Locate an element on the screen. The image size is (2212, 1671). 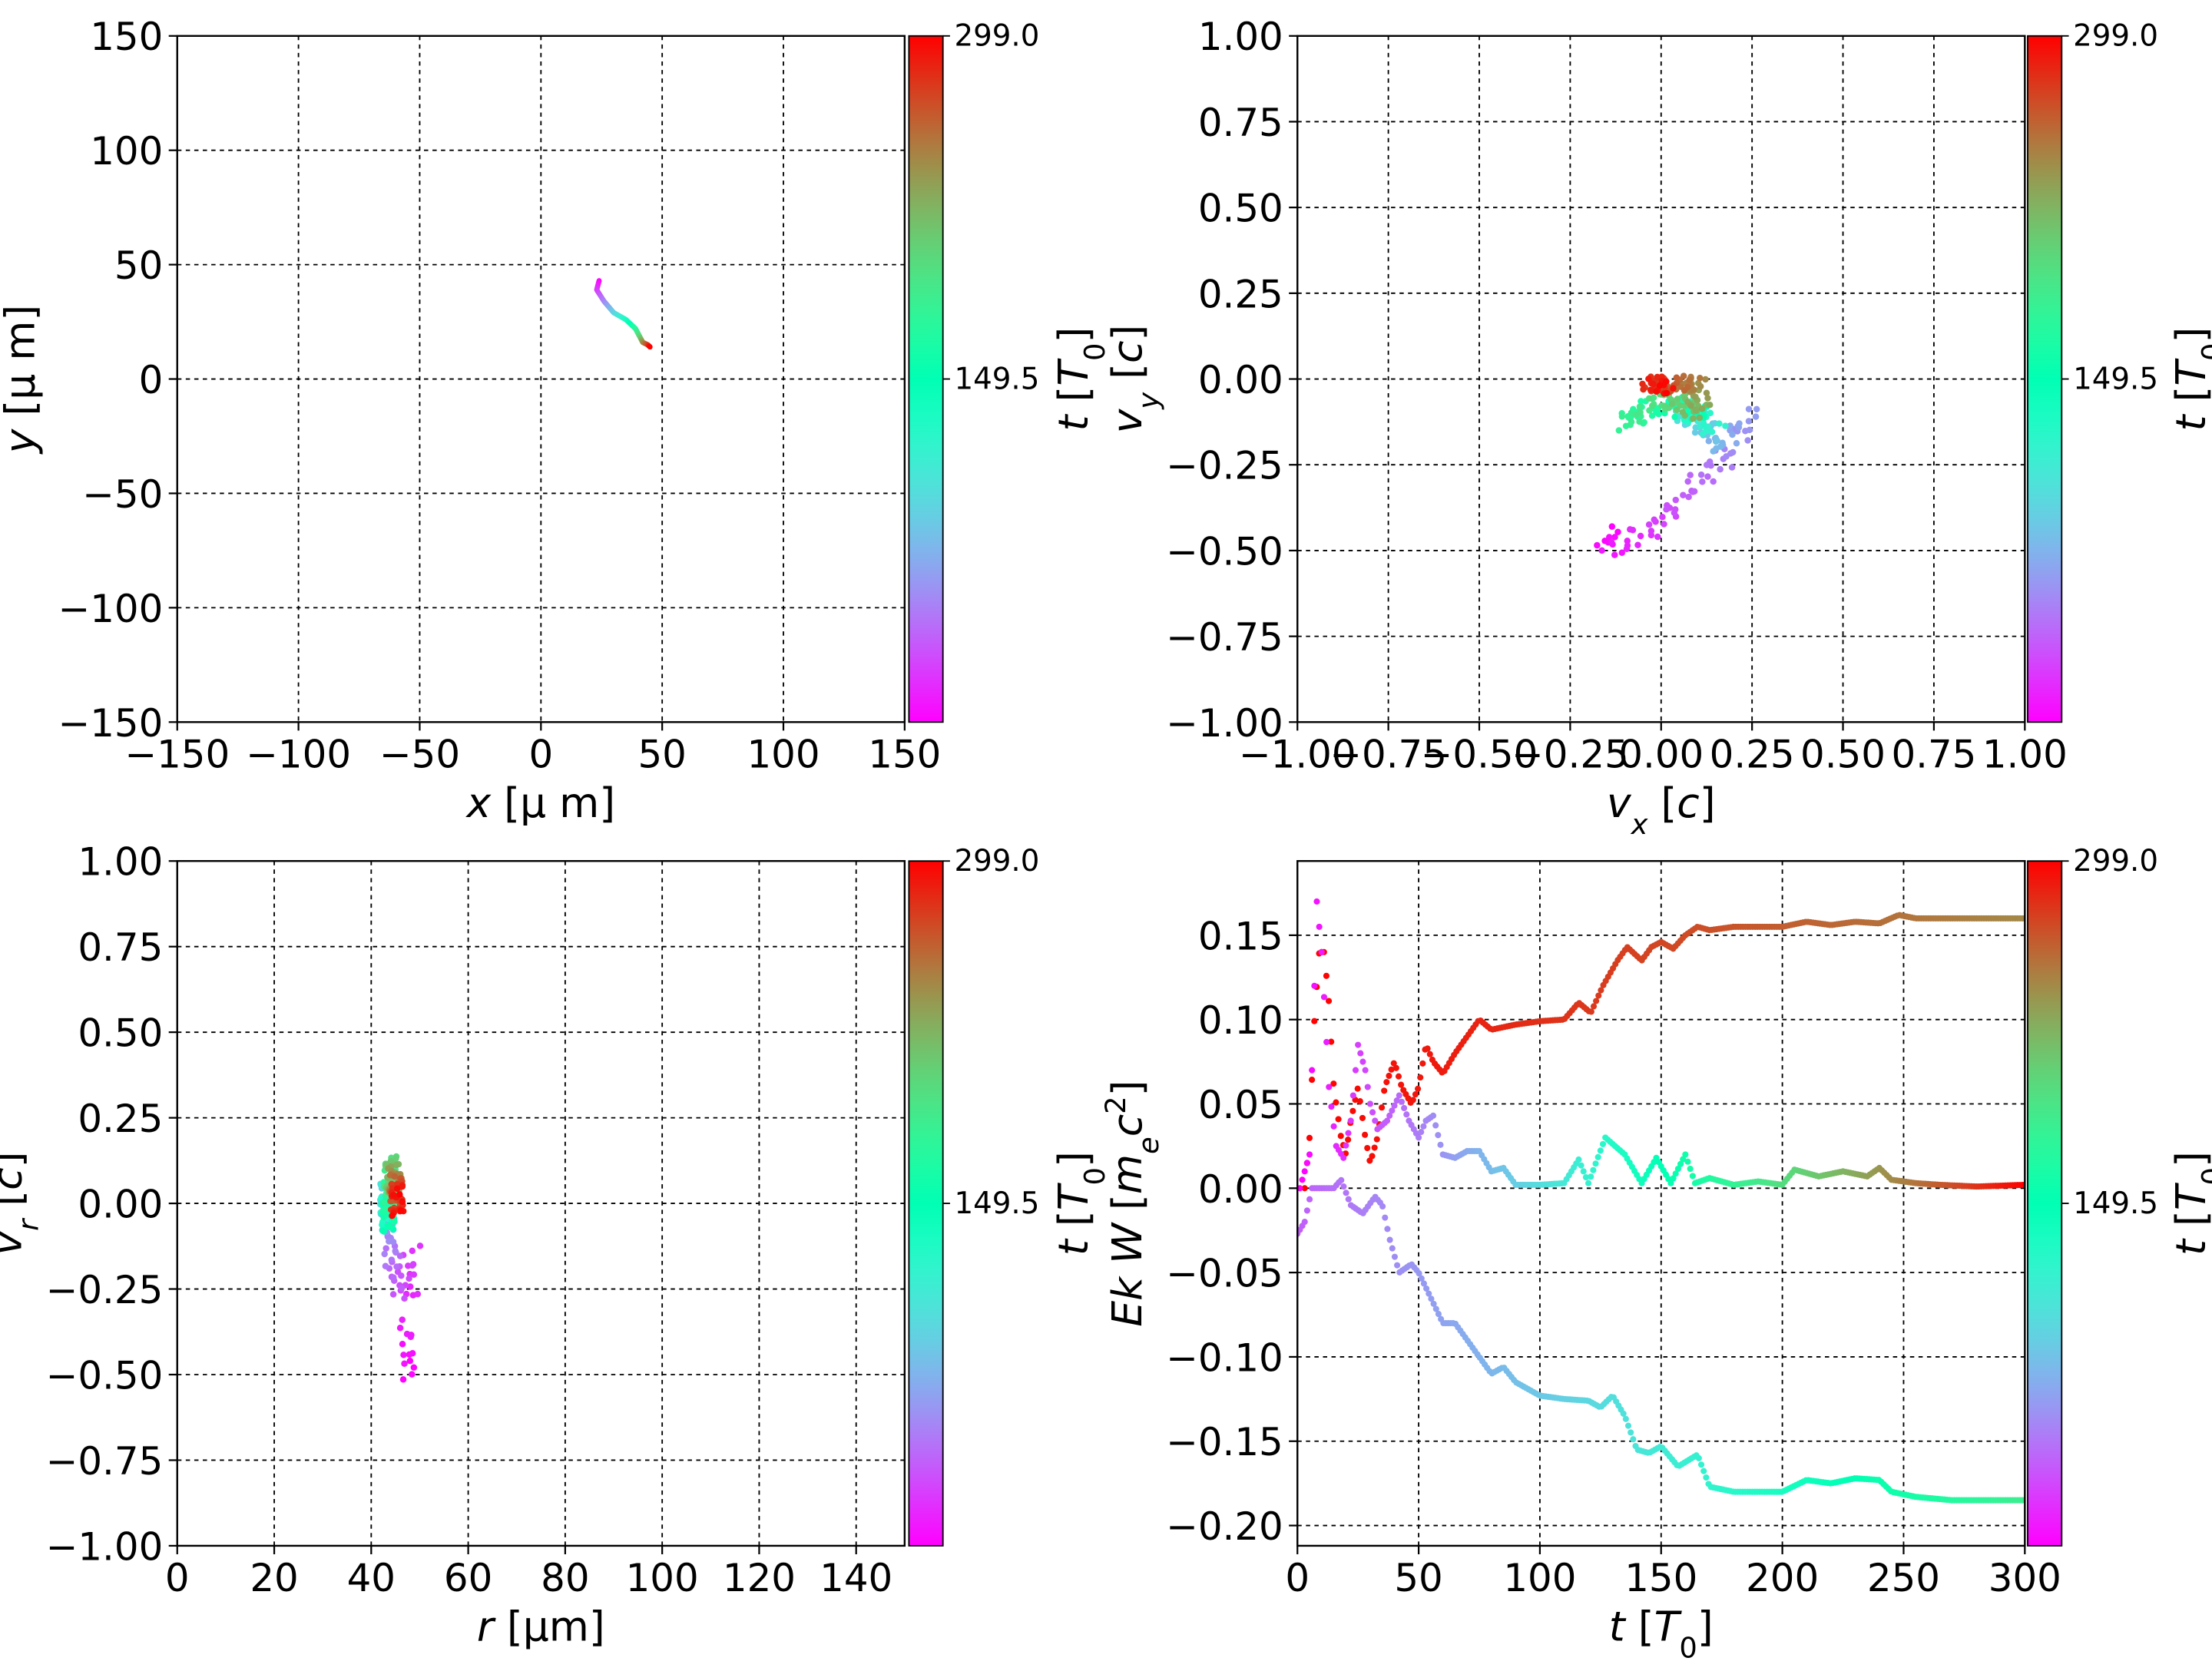
y-tick-label: 0.00 is located at coordinates (1240, 1189).